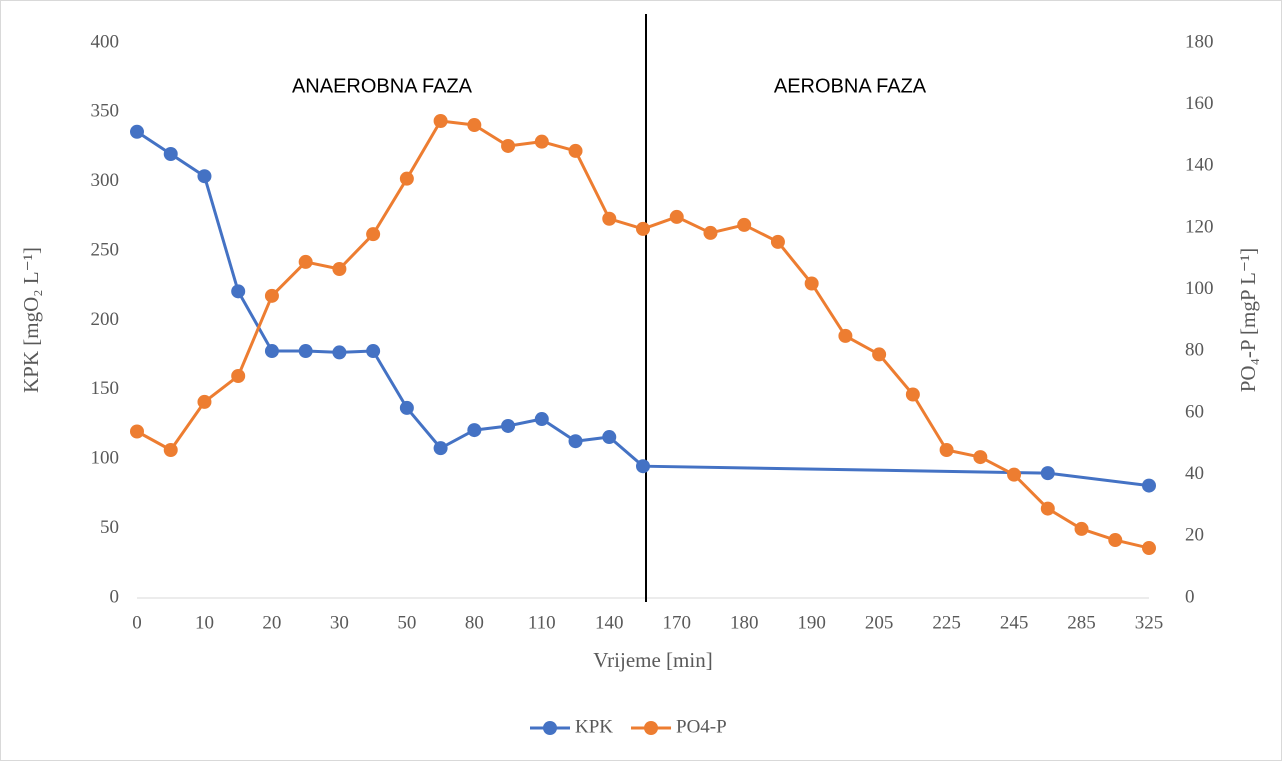 This screenshot has height=766, width=1282. Describe the element at coordinates (609, 622) in the screenshot. I see `x-tick-label: 140` at that location.